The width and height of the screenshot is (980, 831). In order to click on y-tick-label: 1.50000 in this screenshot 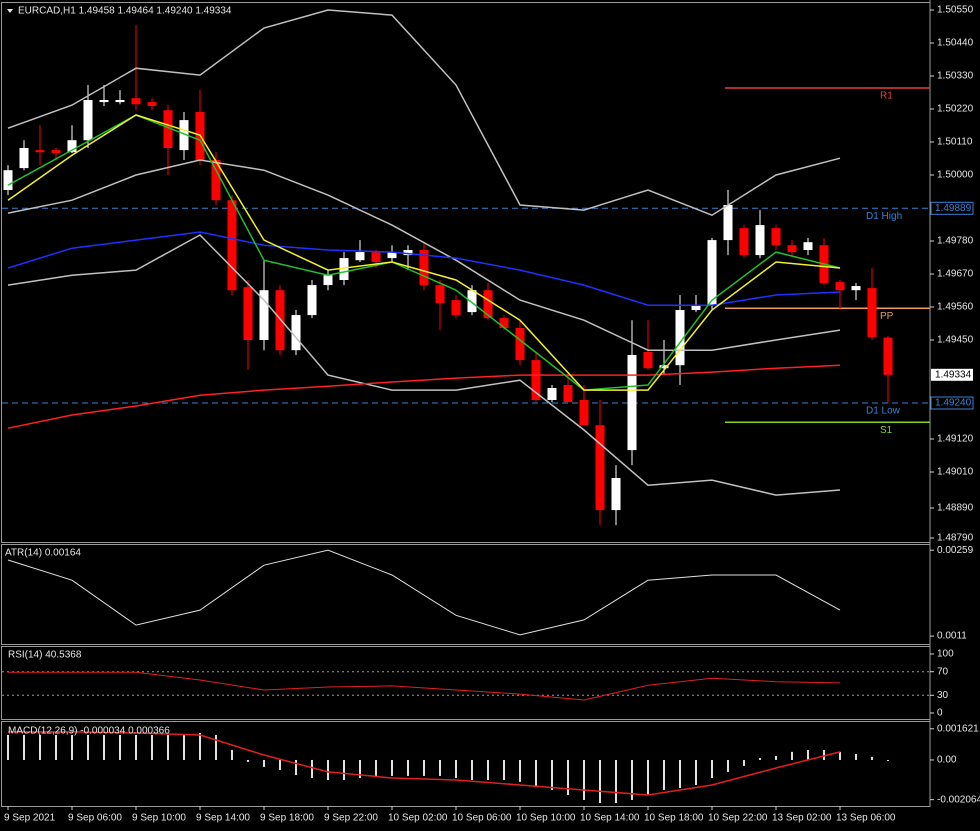, I will do `click(955, 175)`.